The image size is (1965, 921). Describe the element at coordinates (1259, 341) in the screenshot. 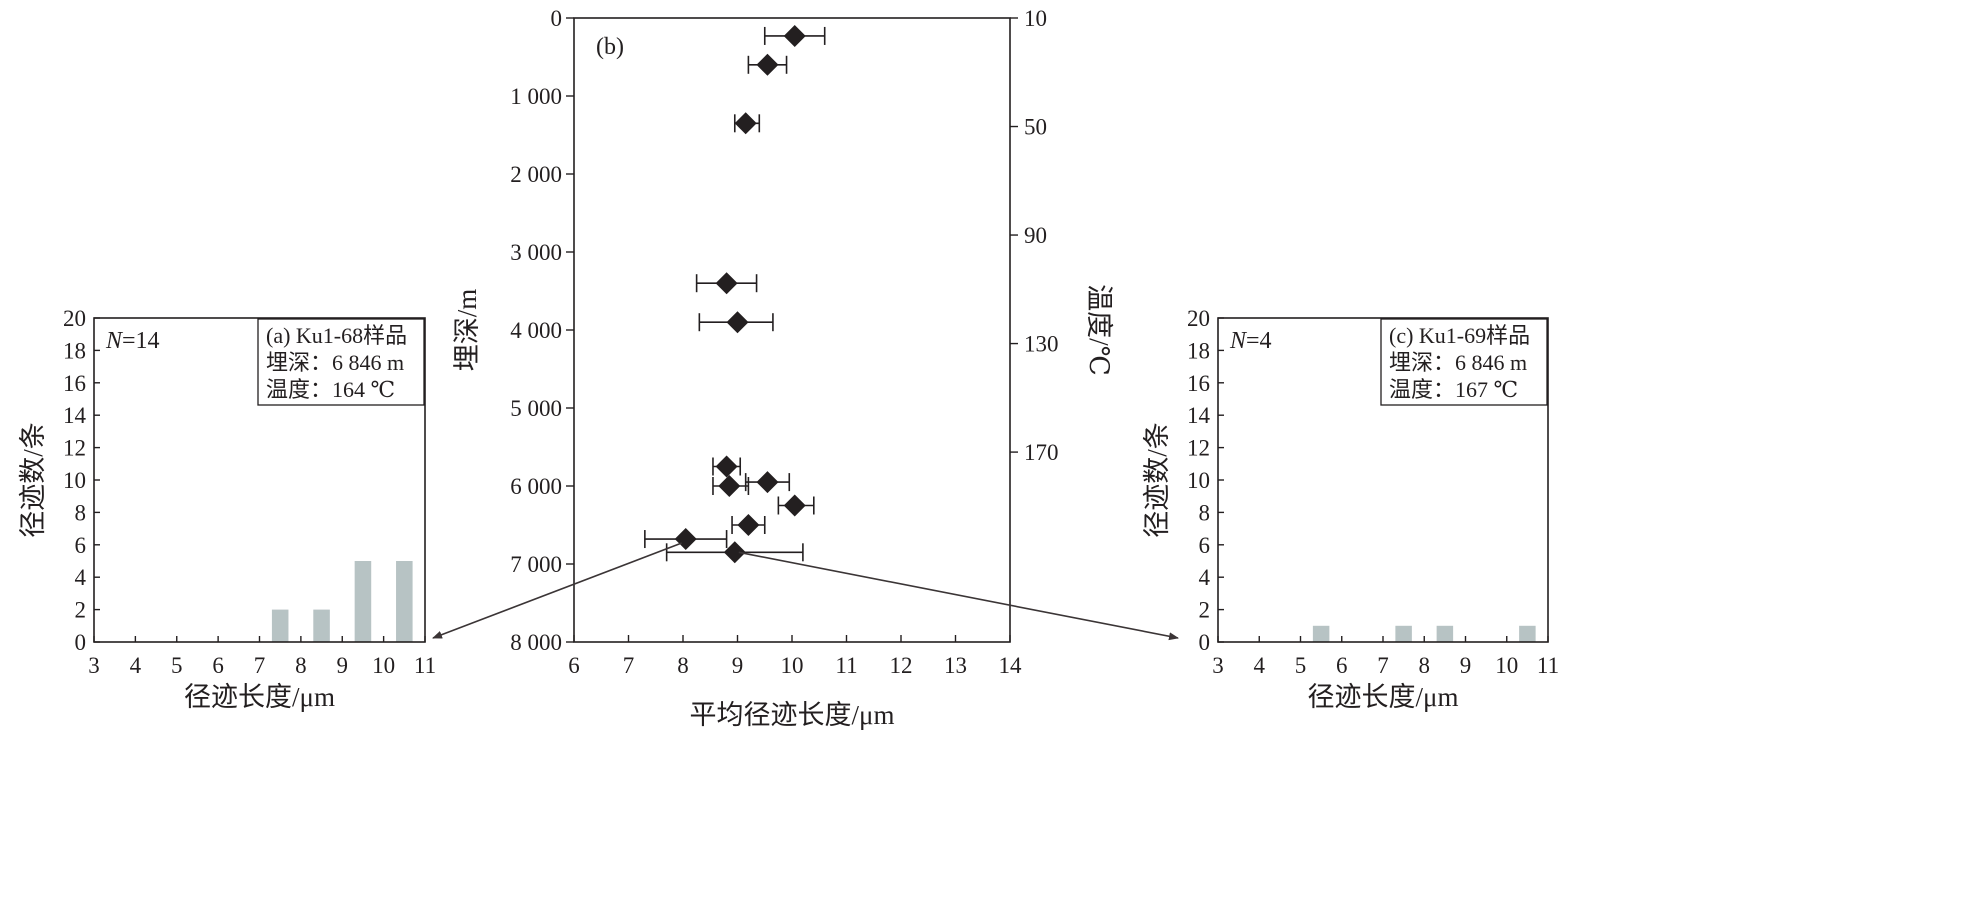

I see `n-count-value: =4` at that location.